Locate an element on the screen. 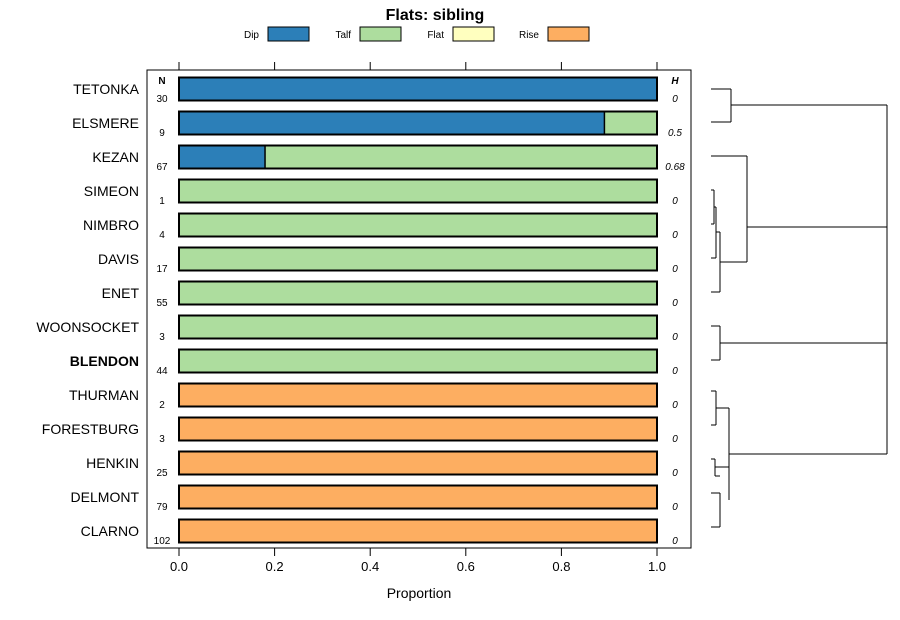  category-label: DAVIS is located at coordinates (118, 259).